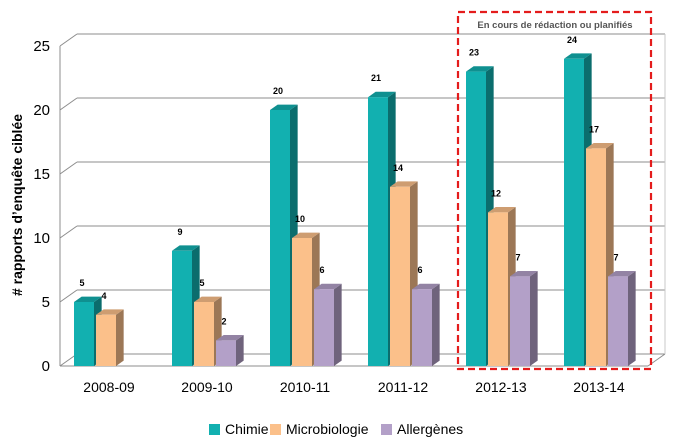  What do you see at coordinates (226, 353) in the screenshot?
I see `bar-allergènes-2009-10` at bounding box center [226, 353].